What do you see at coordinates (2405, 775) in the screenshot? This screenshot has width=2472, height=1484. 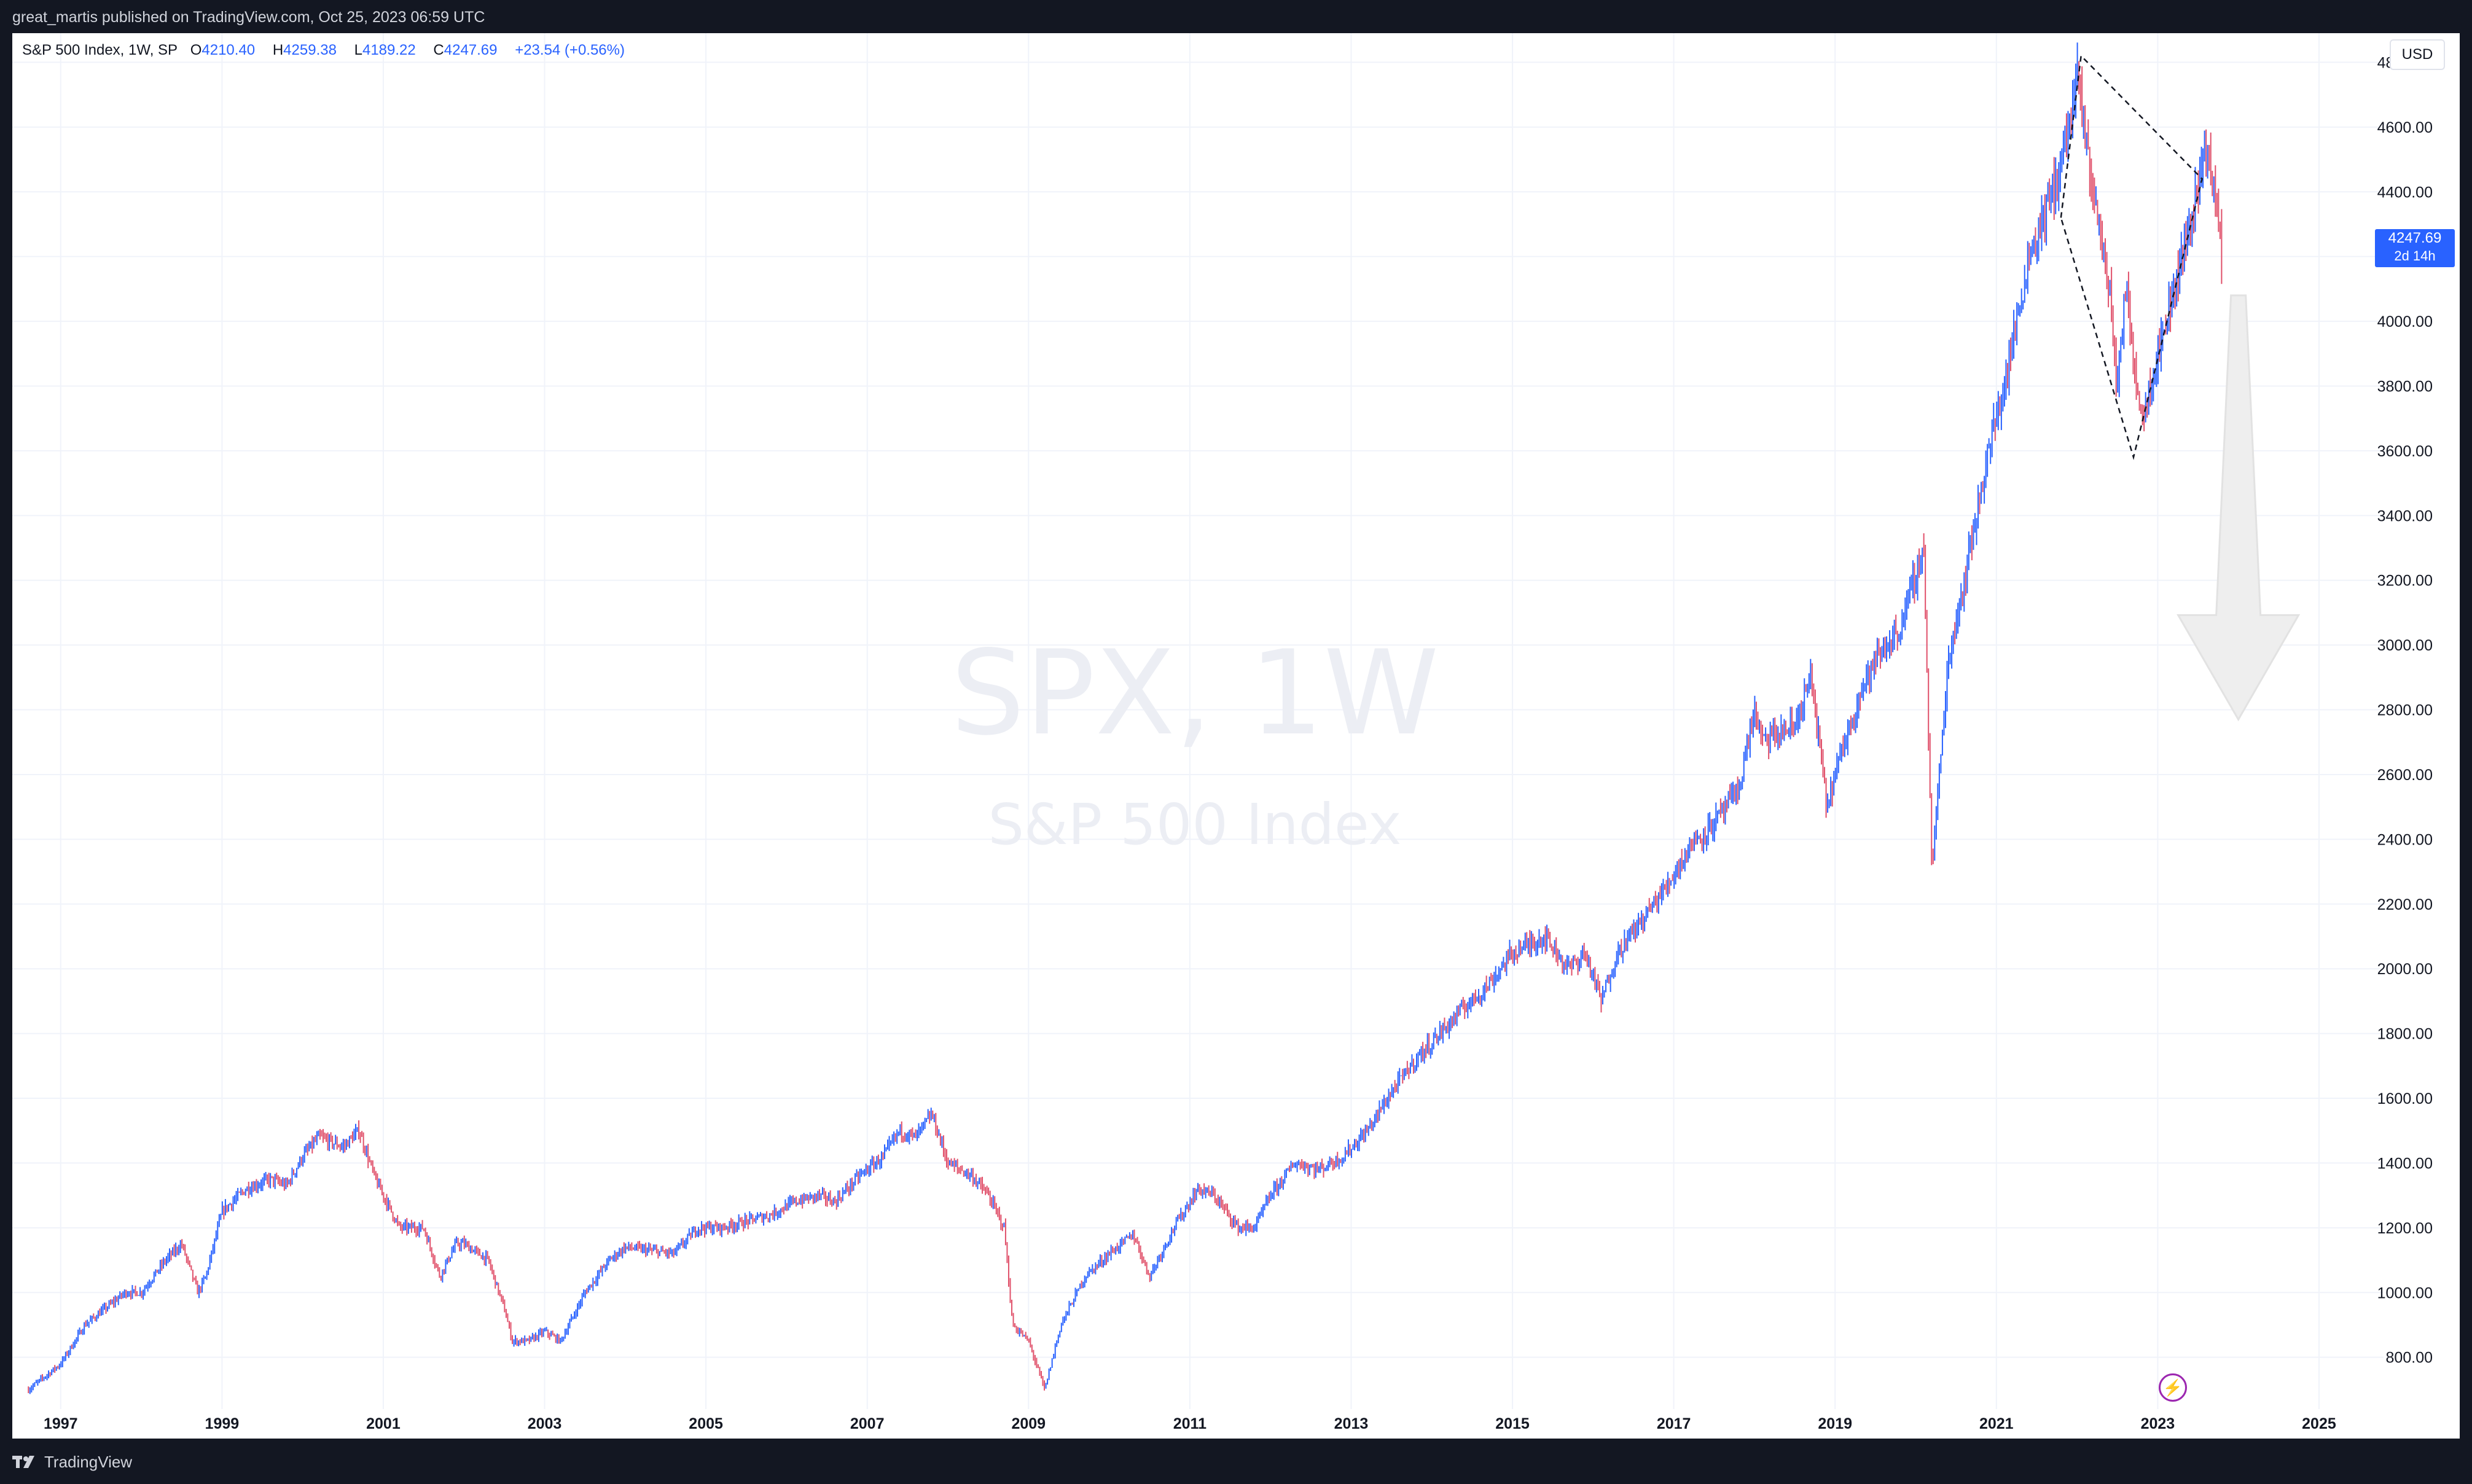 I see `y-tick-label: 2600.00` at bounding box center [2405, 775].